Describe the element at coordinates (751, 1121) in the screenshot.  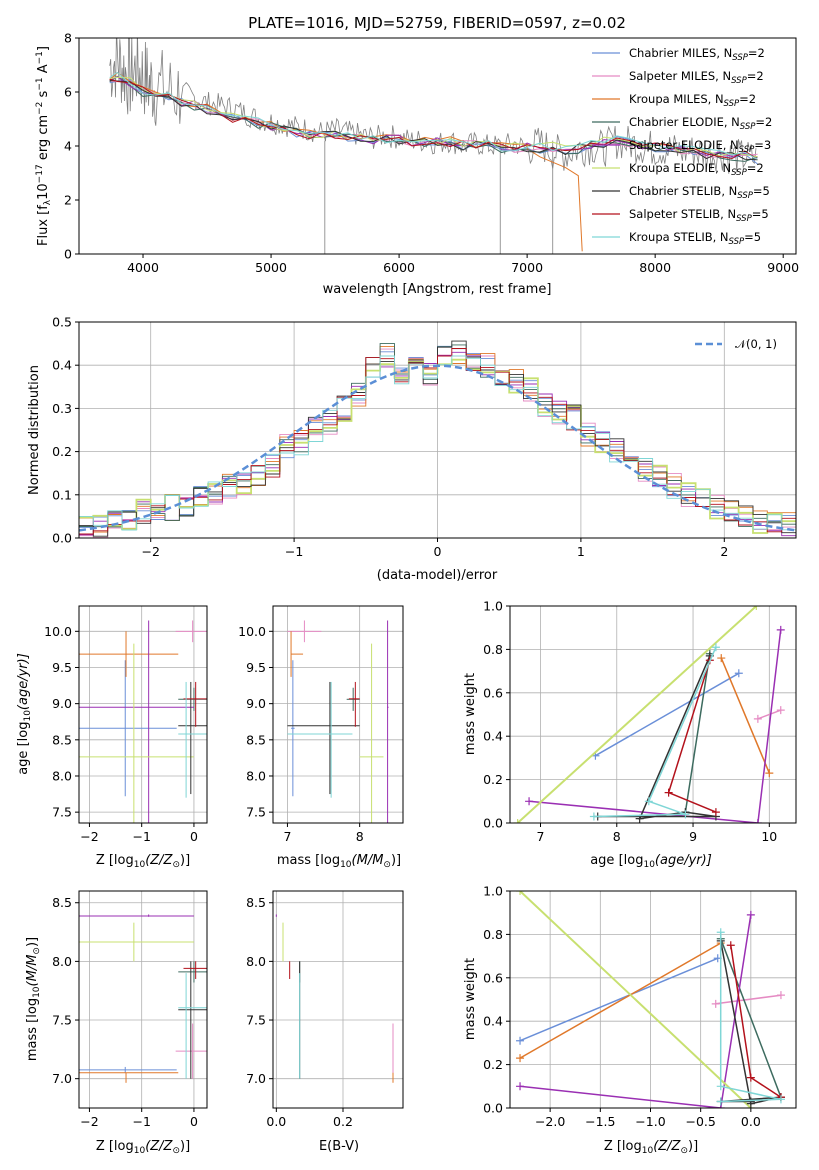
I see `x-tick-label: 0.0` at that location.